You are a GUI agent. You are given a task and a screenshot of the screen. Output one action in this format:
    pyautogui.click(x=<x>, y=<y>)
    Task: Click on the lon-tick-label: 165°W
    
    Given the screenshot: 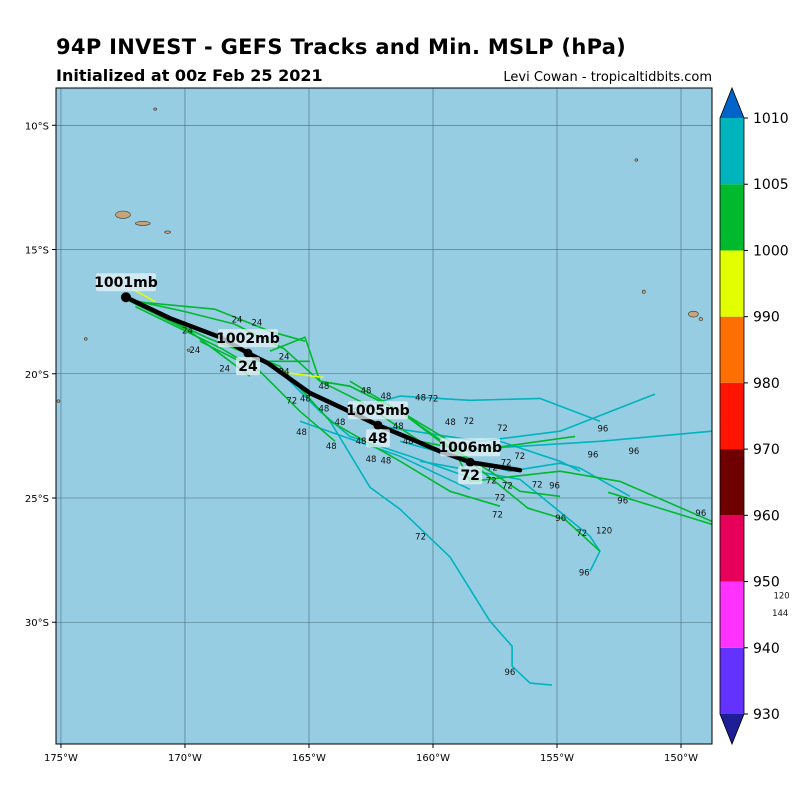 What is the action you would take?
    pyautogui.click(x=309, y=758)
    